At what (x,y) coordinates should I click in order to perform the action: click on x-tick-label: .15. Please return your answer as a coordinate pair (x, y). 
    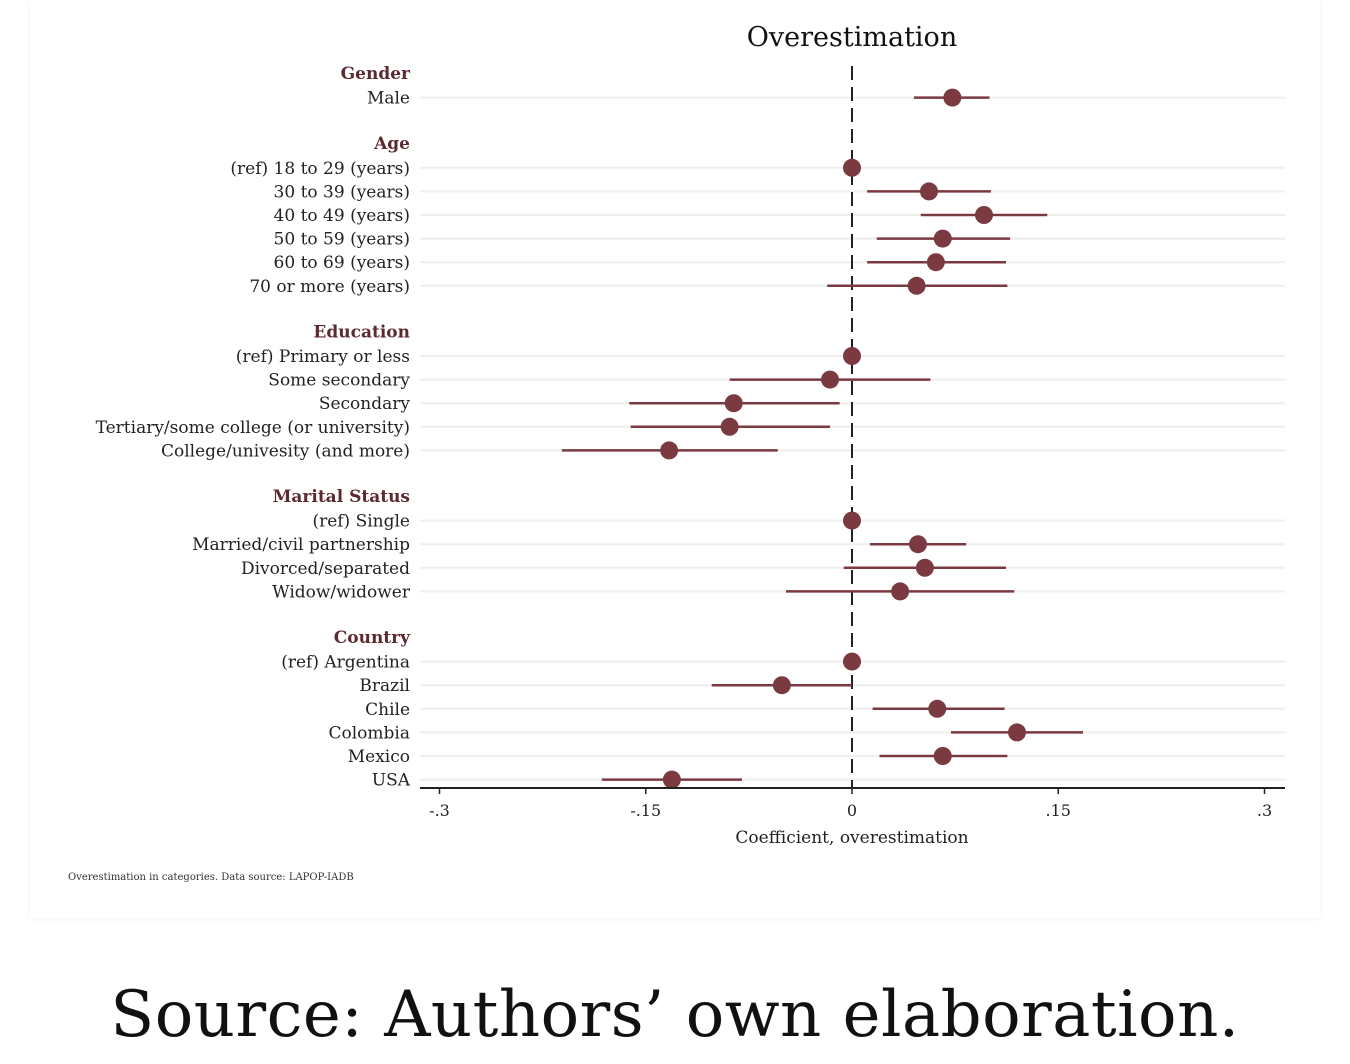
    Looking at the image, I should click on (1058, 810).